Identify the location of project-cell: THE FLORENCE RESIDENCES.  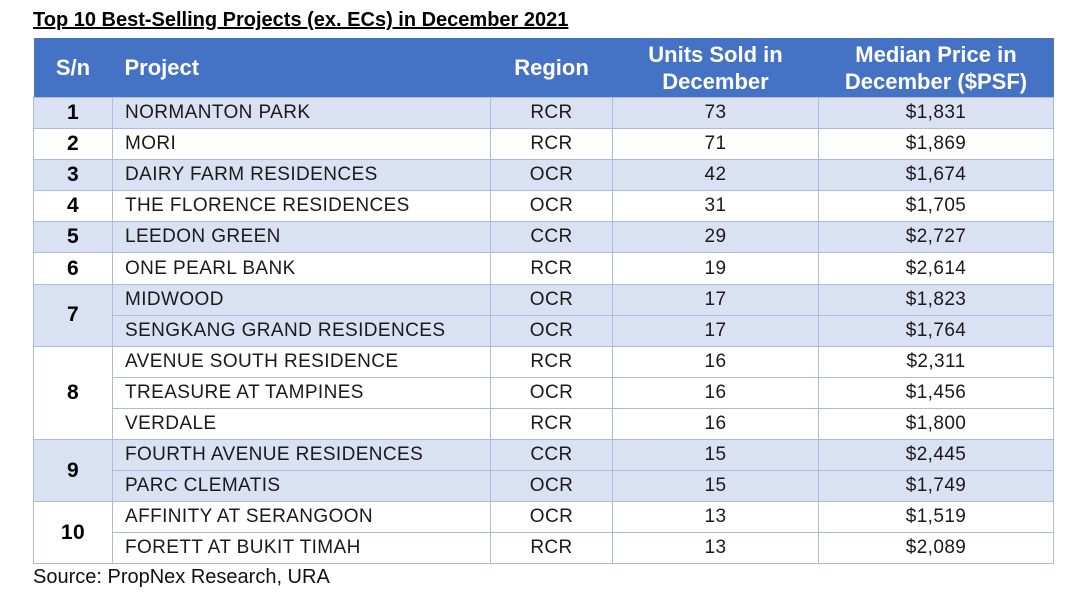
(301, 206).